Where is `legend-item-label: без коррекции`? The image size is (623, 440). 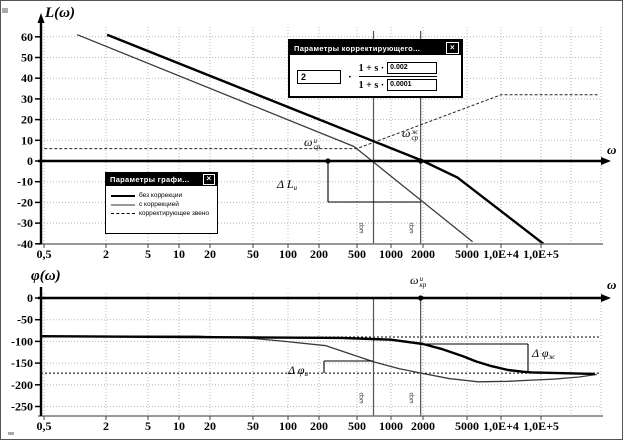 legend-item-label: без коррекции is located at coordinates (161, 195).